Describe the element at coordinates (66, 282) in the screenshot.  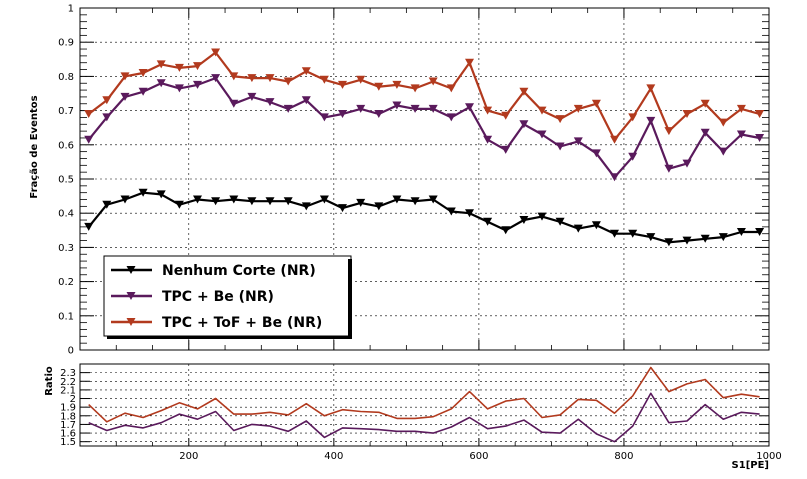
I see `main-y-tick-label: 0.2` at that location.